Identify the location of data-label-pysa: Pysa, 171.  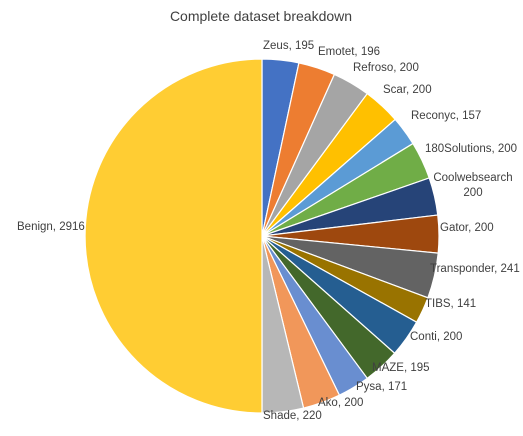
(381, 387).